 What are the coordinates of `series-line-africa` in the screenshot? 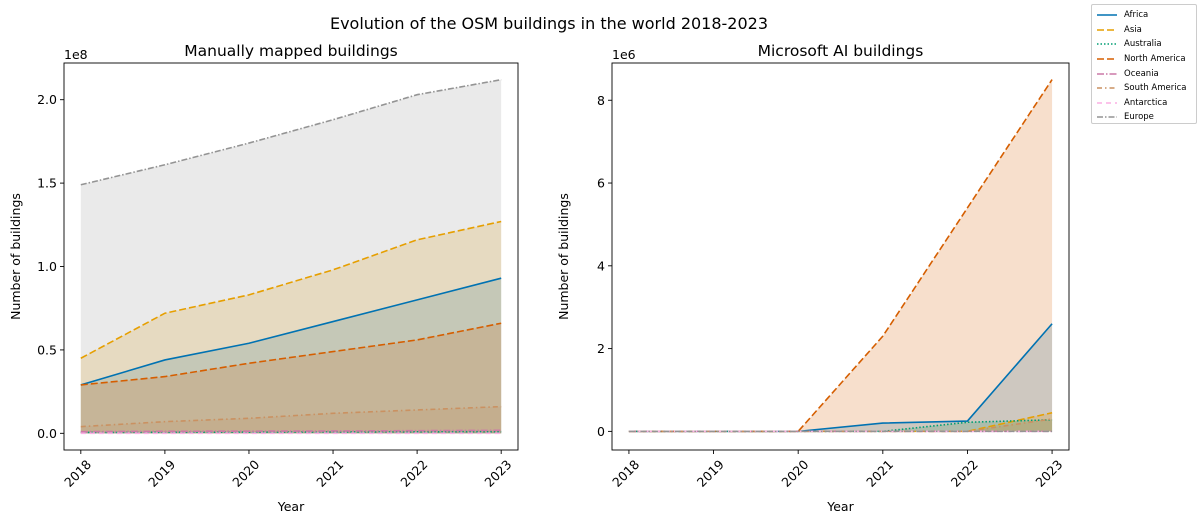 It's located at (291, 331).